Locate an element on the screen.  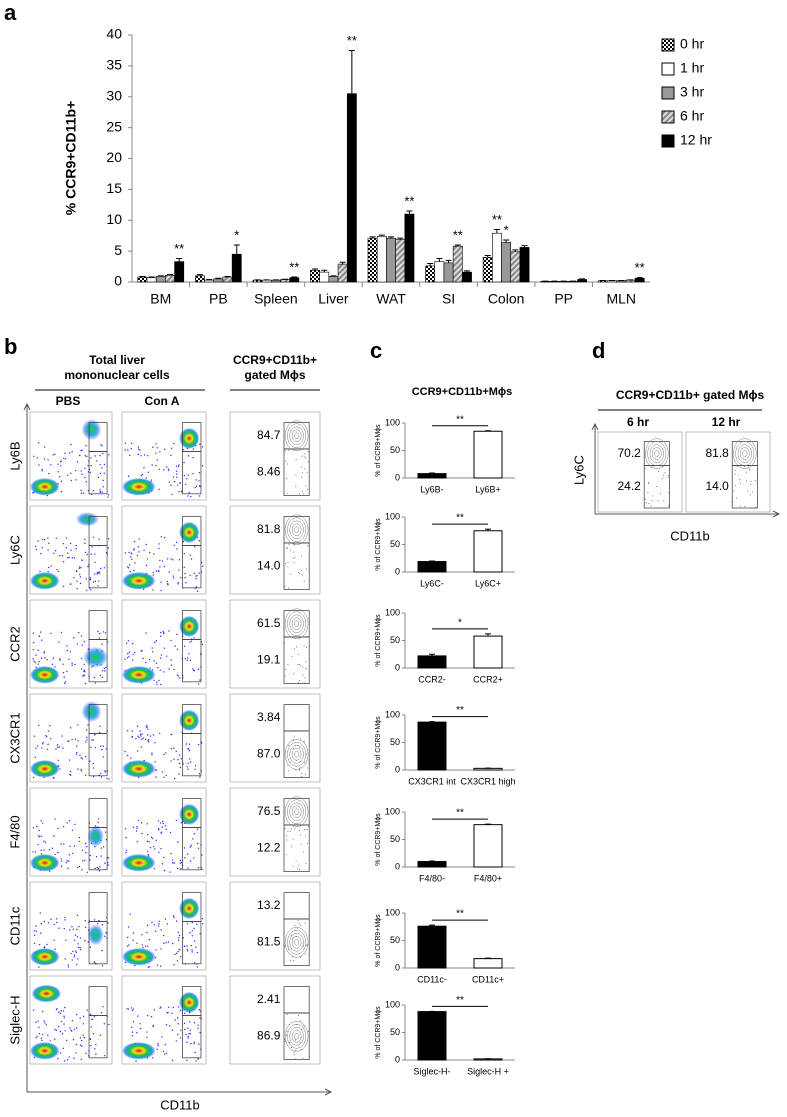
column-header: 6 hr is located at coordinates (638, 422).